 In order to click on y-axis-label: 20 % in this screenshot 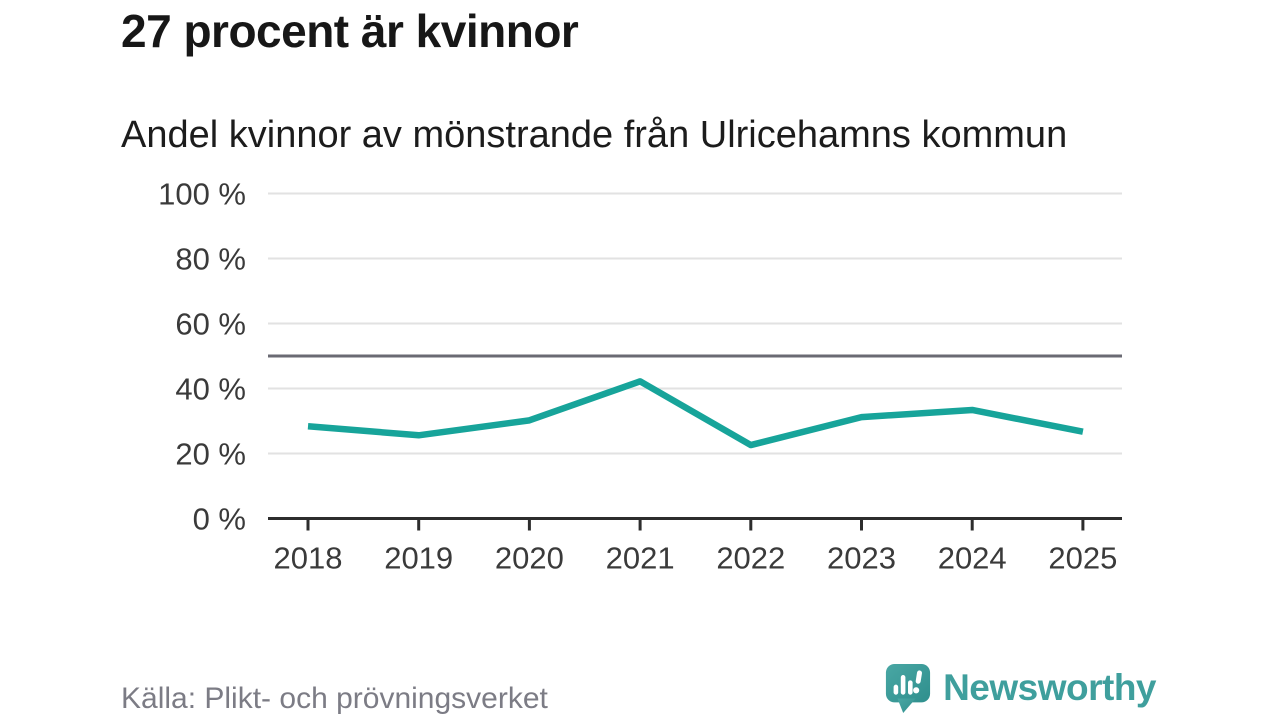, I will do `click(210, 454)`.